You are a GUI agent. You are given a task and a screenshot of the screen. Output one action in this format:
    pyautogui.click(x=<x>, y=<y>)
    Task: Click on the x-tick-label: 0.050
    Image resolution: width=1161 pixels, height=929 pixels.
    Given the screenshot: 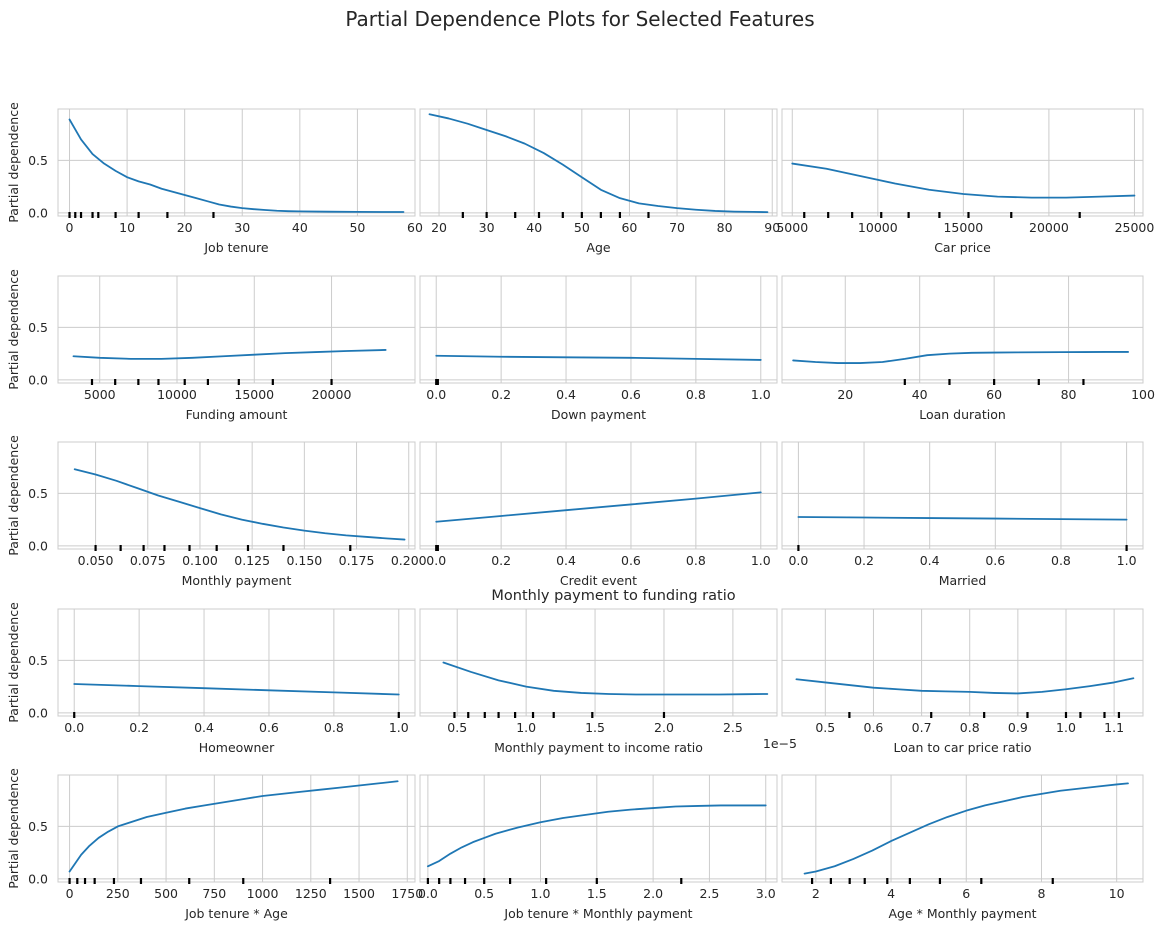 What is the action you would take?
    pyautogui.click(x=96, y=560)
    